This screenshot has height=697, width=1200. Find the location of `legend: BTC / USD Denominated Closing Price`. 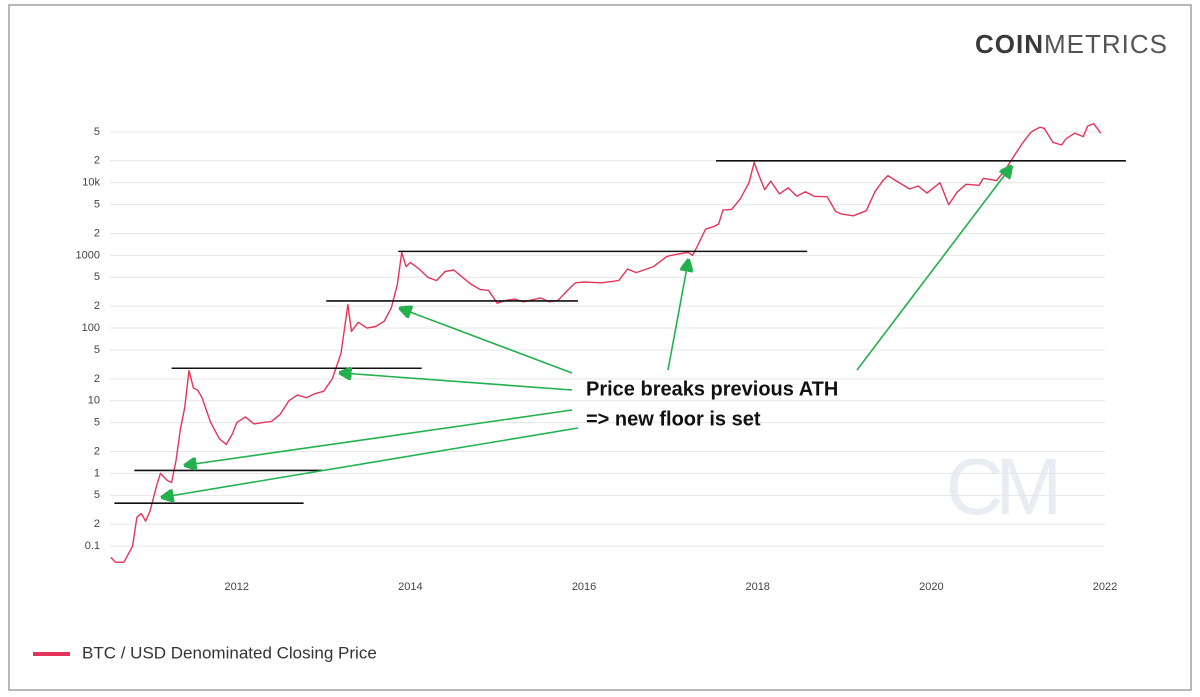

legend: BTC / USD Denominated Closing Price is located at coordinates (205, 652).